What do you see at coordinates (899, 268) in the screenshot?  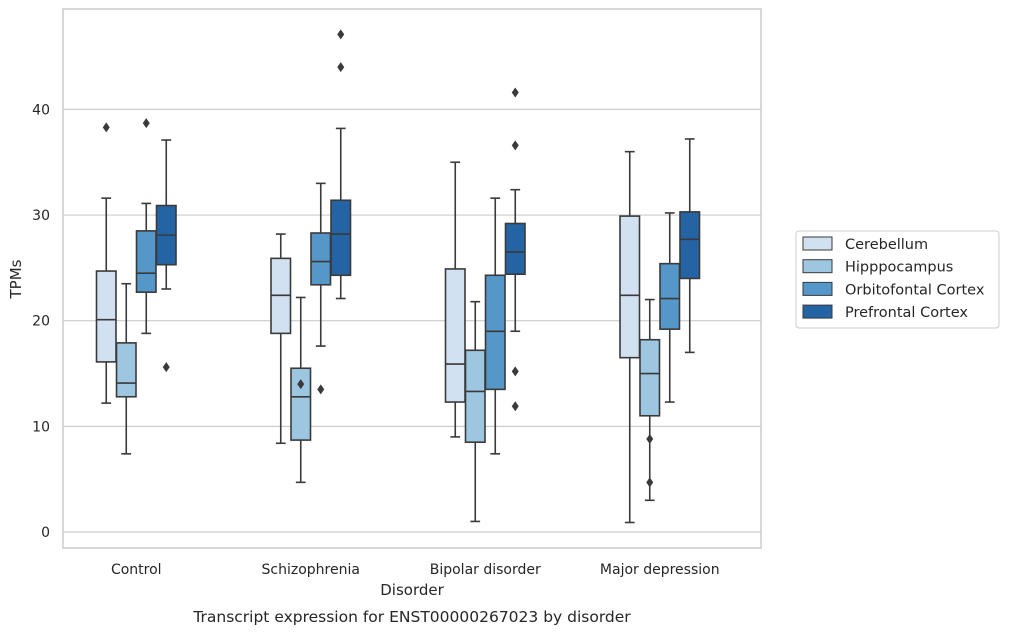 I see `legend-label: Hipppocampus` at bounding box center [899, 268].